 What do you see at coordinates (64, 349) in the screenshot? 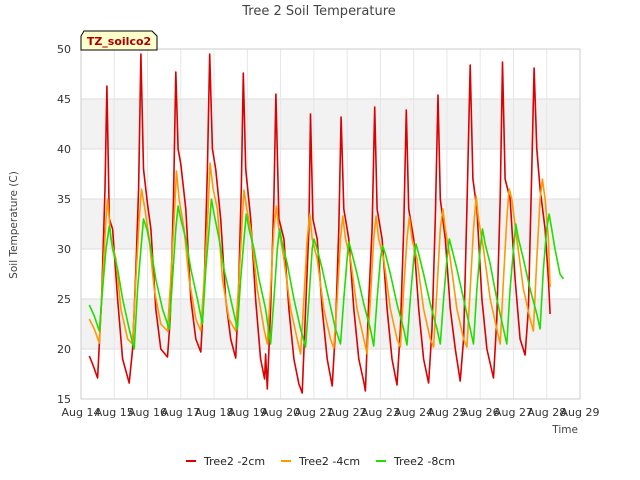
I see `y-tick-label: 20` at bounding box center [64, 349].